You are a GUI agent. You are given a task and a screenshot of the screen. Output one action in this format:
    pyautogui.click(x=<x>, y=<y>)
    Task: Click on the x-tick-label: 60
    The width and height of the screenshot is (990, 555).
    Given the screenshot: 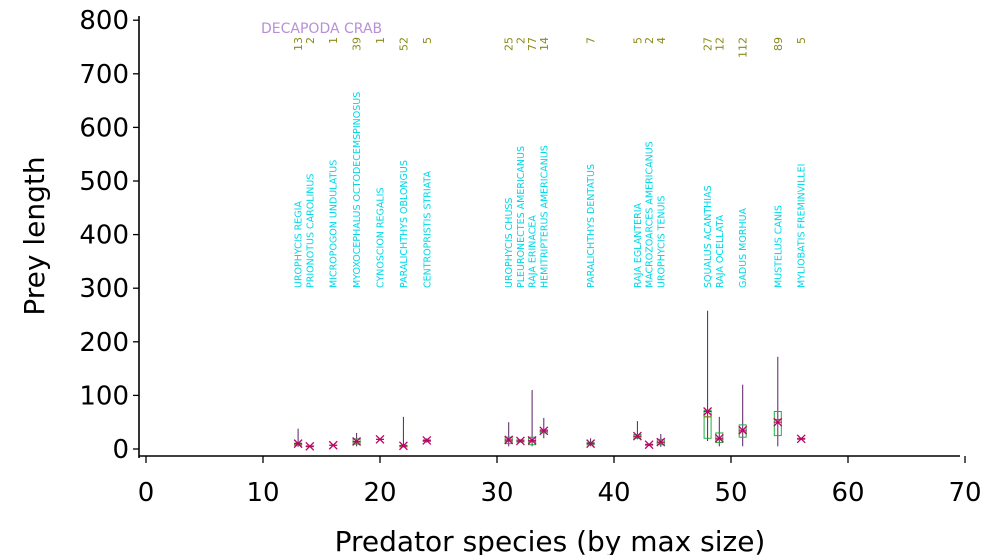 What is the action you would take?
    pyautogui.click(x=847, y=493)
    